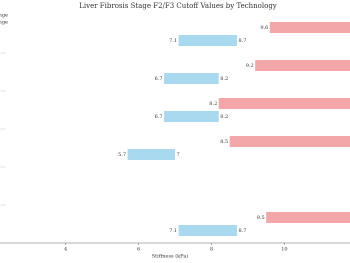 The image size is (350, 263). I want to click on high-label: 7, so click(178, 155).